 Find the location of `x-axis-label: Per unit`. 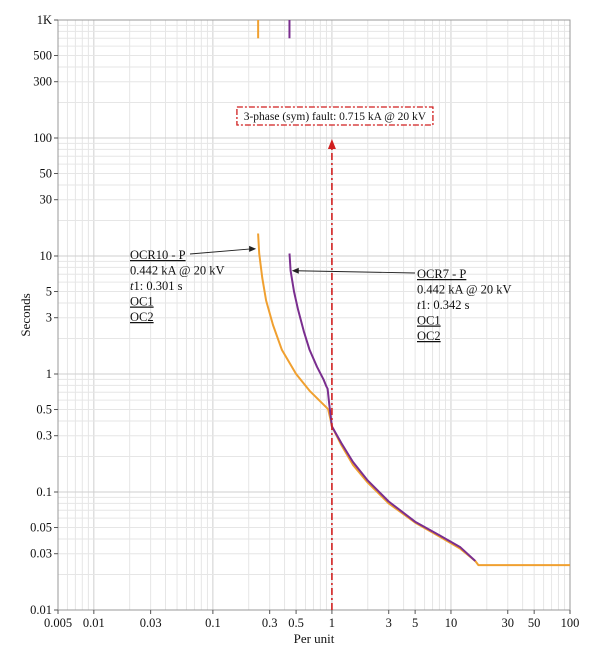

x-axis-label: Per unit is located at coordinates (314, 638).